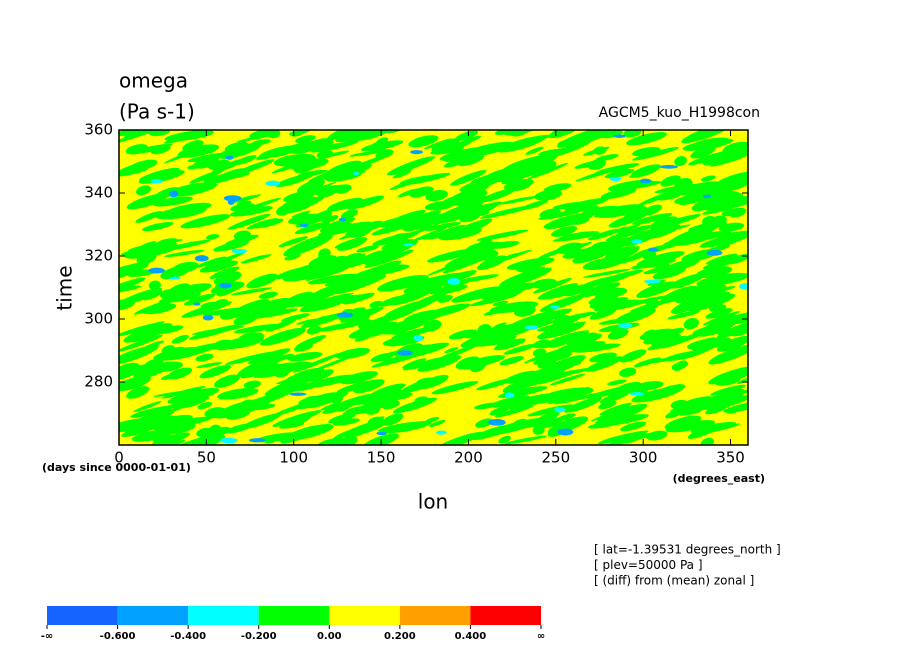 This screenshot has width=904, height=654. I want to click on y-axis-label: time, so click(65, 287).